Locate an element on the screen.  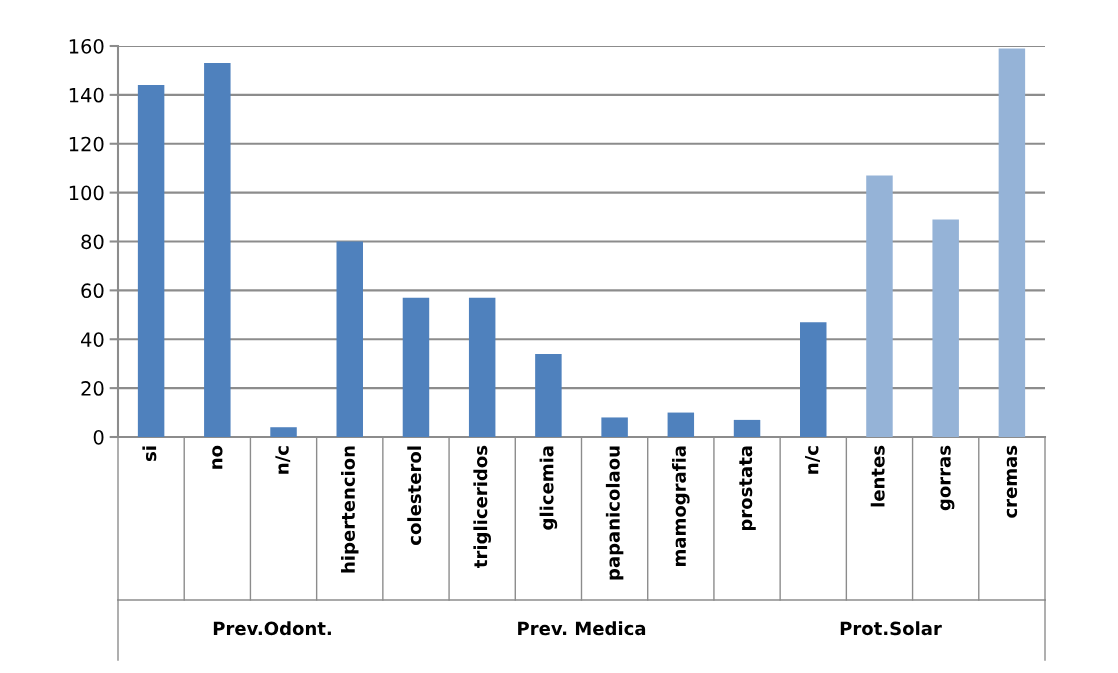
x-tick-label: glicemia is located at coordinates (548, 488).